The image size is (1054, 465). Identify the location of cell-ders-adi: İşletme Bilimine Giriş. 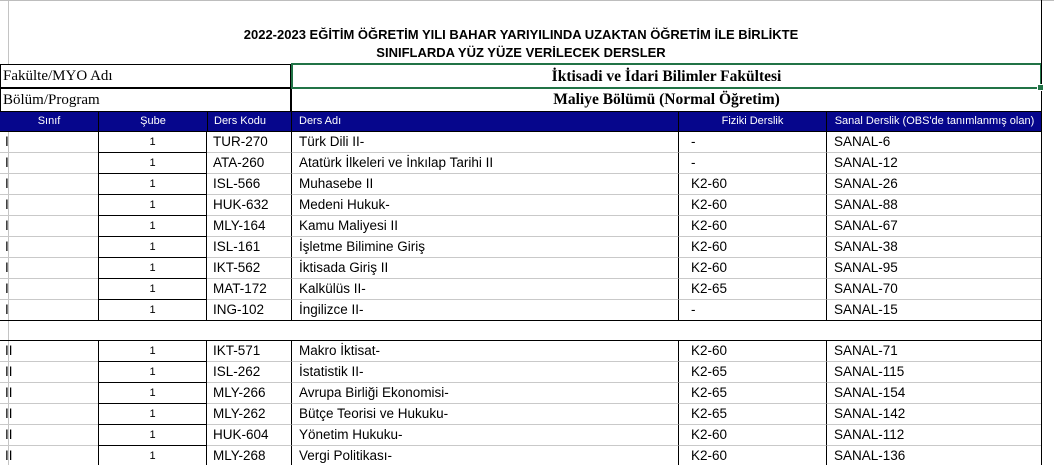
(484, 247).